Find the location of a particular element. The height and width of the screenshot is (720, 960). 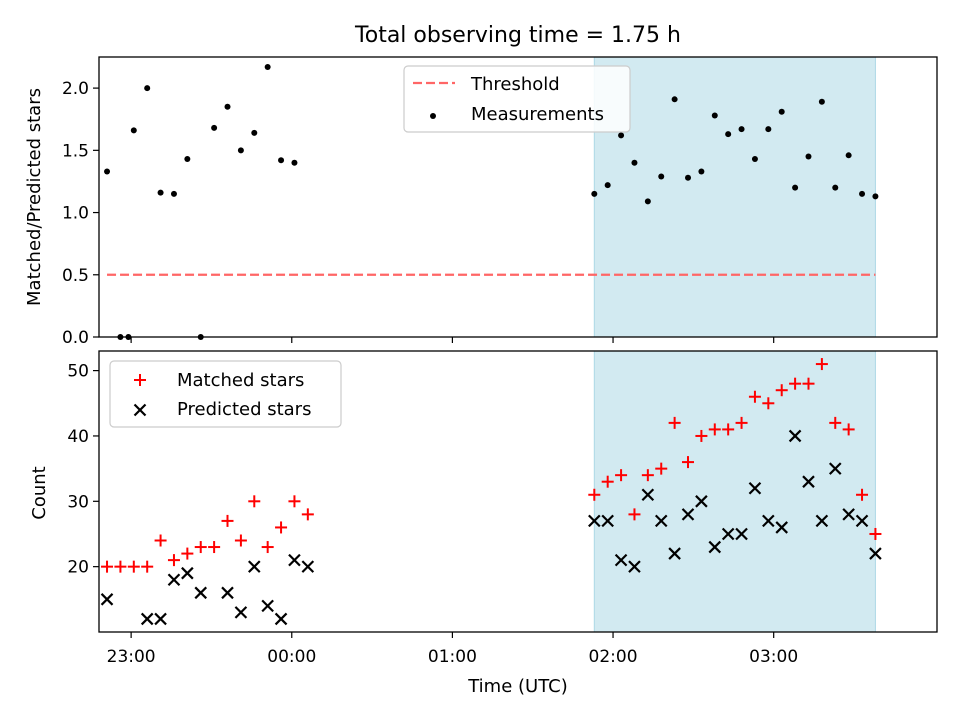

bottom-x-tick-label: 01:00 is located at coordinates (452, 657).